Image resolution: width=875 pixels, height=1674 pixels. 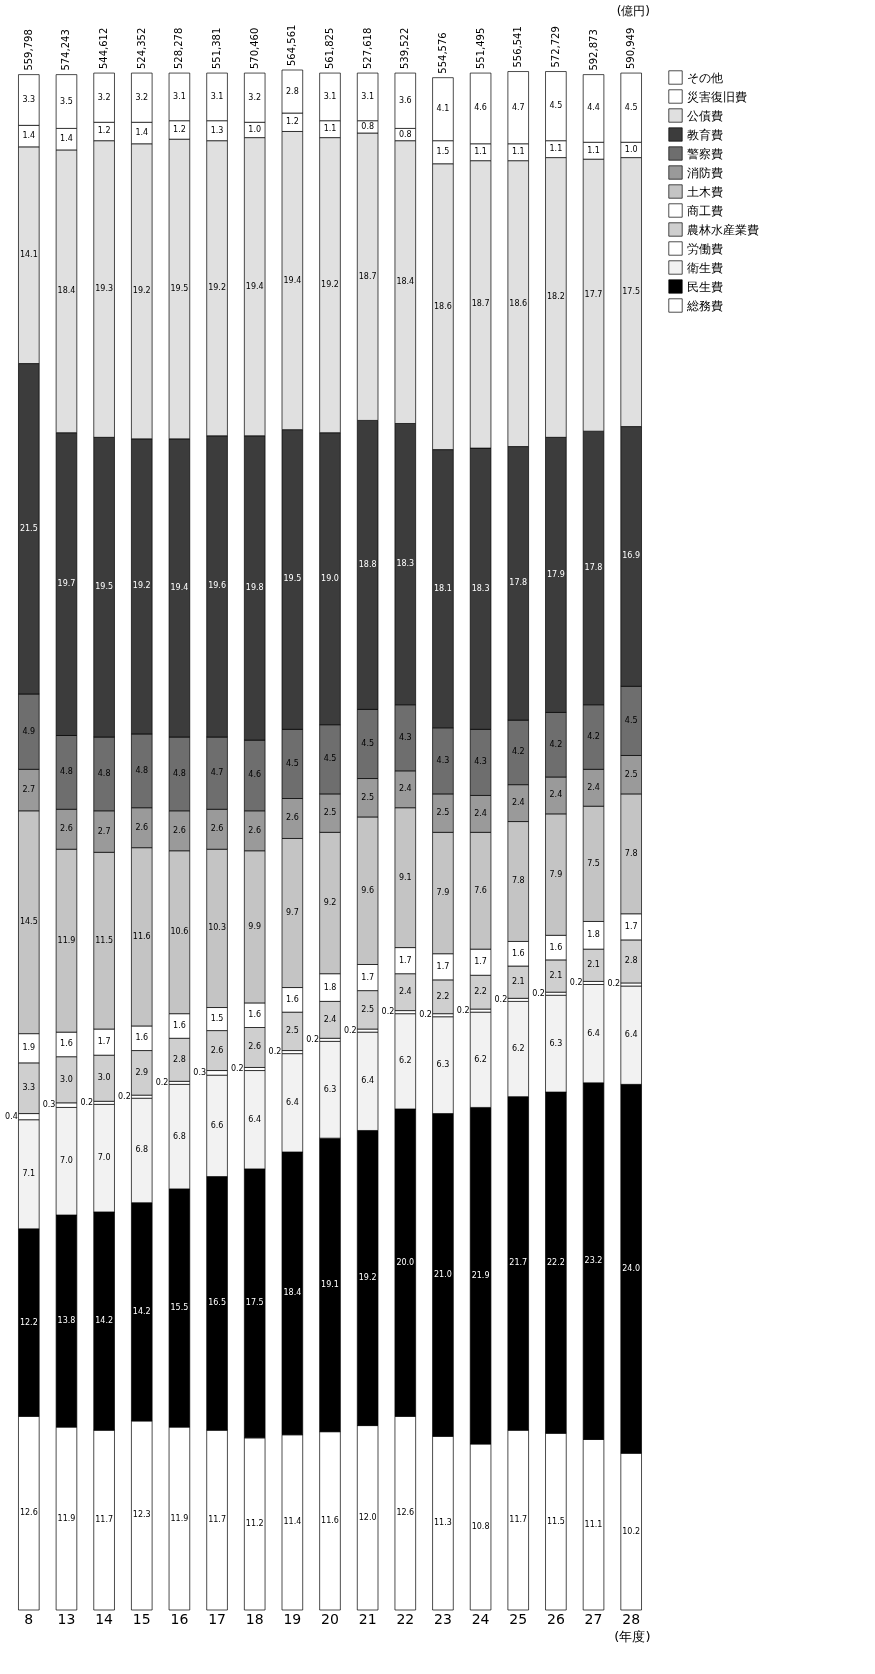 What do you see at coordinates (518, 152) in the screenshot?
I see `data-label: 1.1` at bounding box center [518, 152].